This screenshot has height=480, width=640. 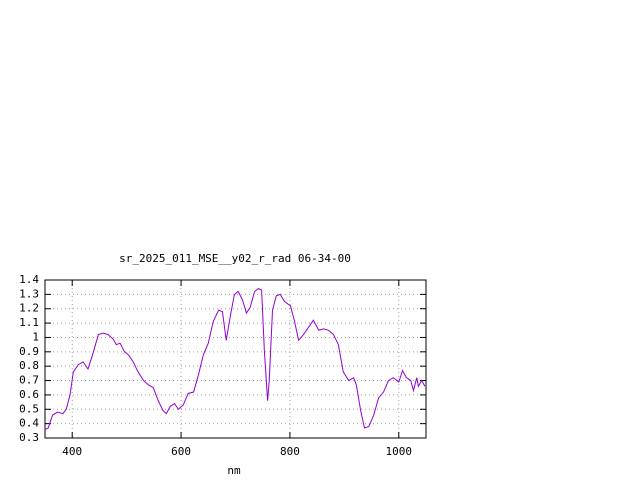 I want to click on x-tick-label: 400, so click(x=72, y=451).